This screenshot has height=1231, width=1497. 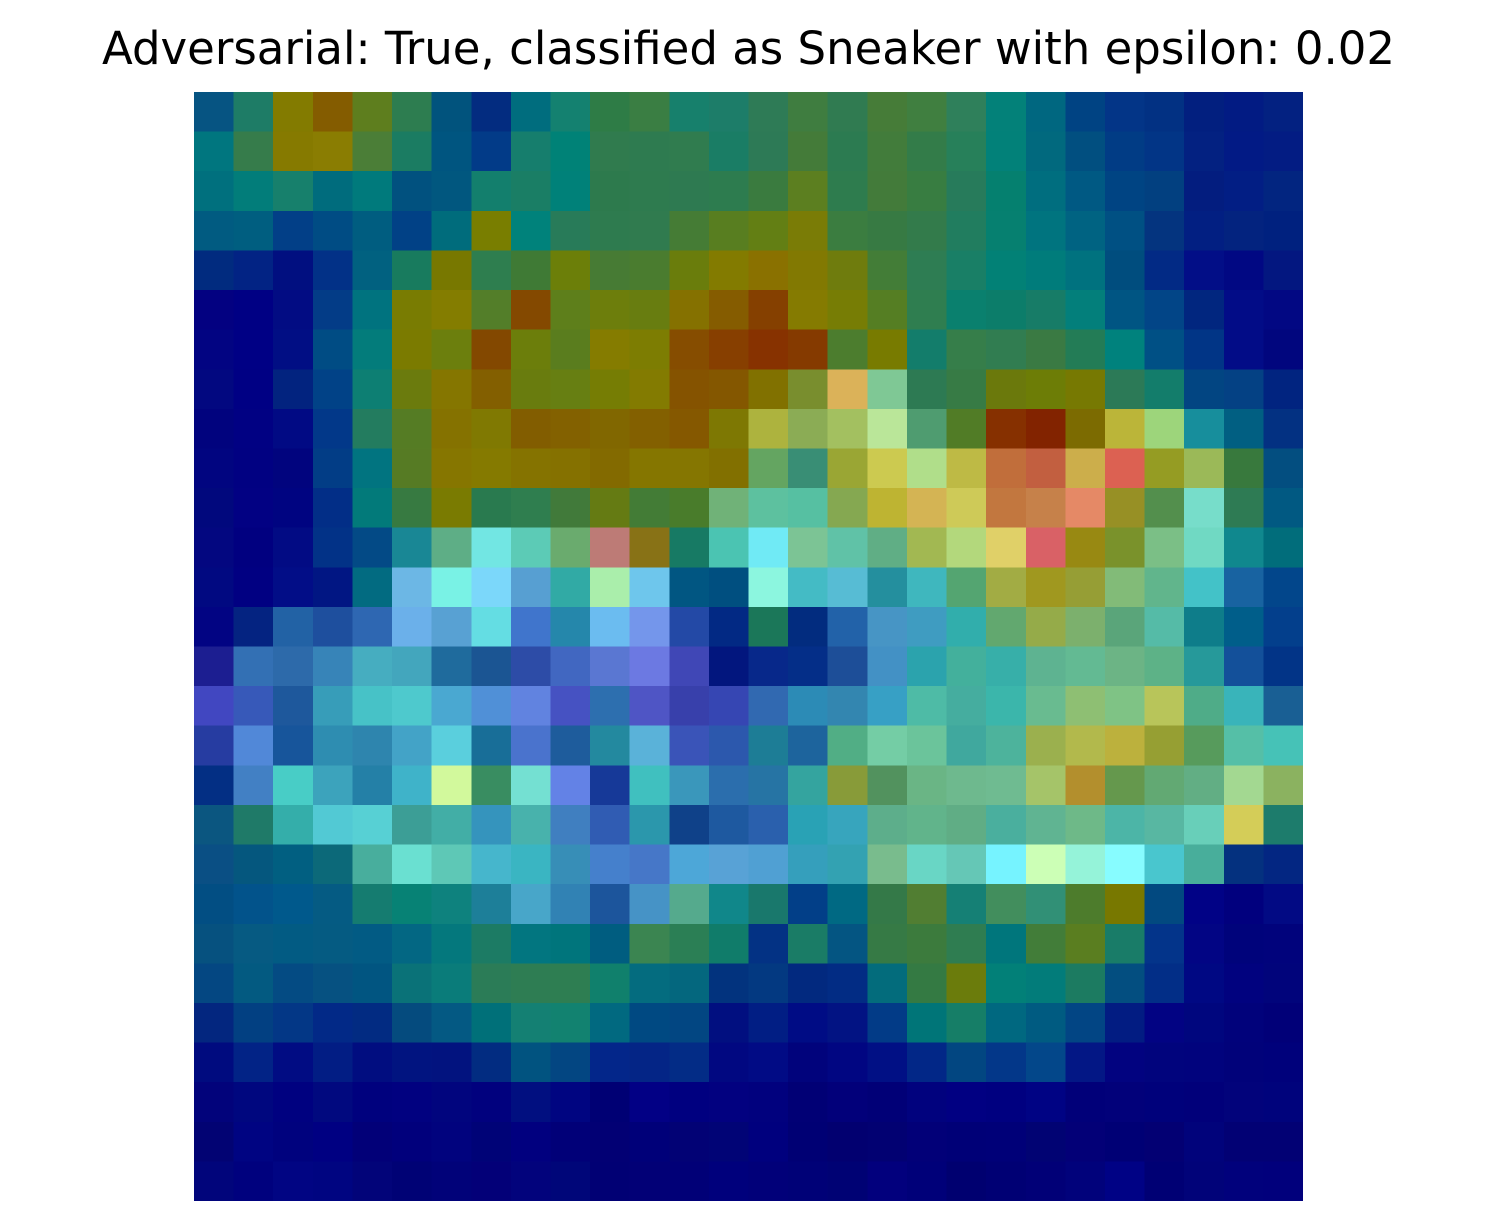 I want to click on heatmap-cell-r19-c13, so click(x=729, y=864).